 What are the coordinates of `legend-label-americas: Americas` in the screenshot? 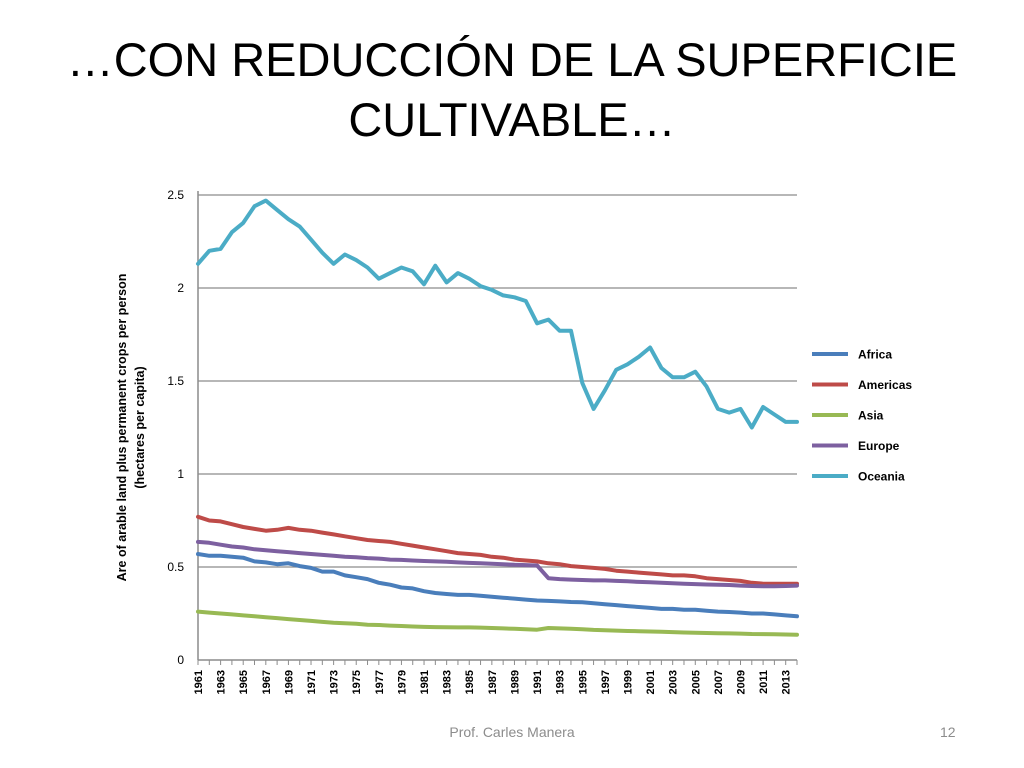 It's located at (885, 385).